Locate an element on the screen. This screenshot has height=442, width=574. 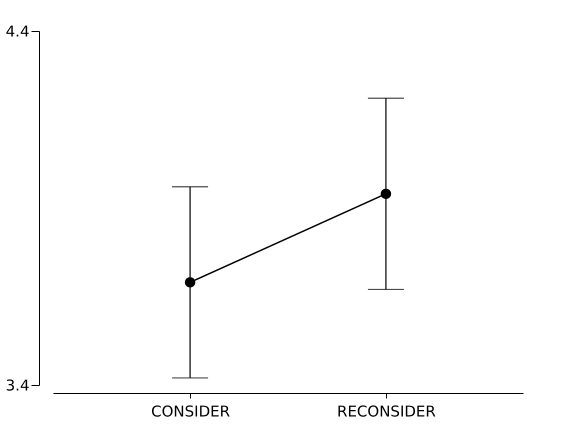
y-tick-label: 4.4 is located at coordinates (18, 31).